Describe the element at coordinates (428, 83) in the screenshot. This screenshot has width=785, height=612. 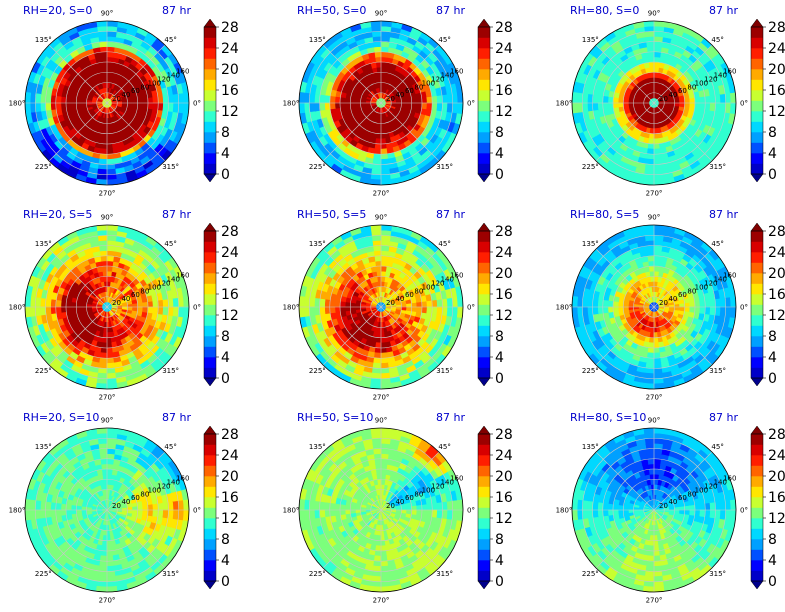
I see `radial-tick-label: 100` at that location.